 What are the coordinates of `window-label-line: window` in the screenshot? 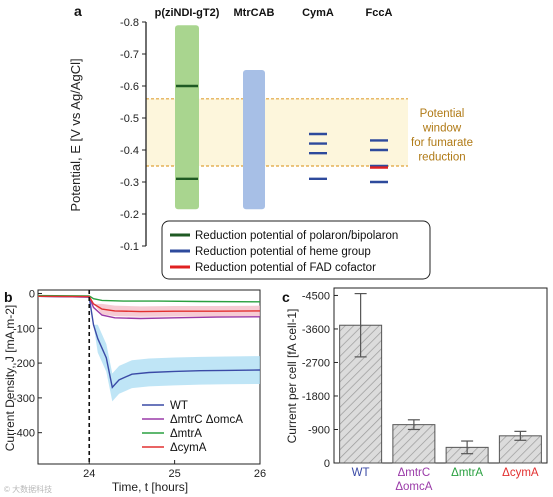 It's located at (442, 129).